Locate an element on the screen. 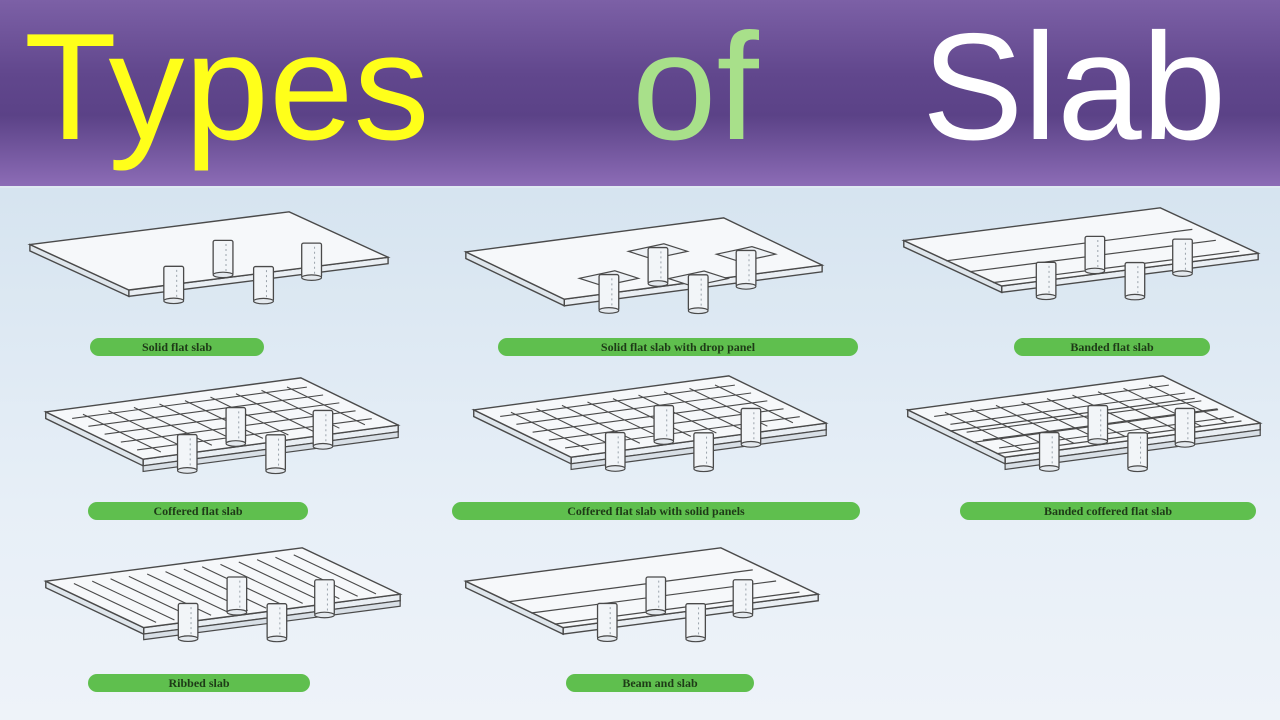 The width and height of the screenshot is (1280, 720). slab-diagram-solid-flat-drop-panel is located at coordinates (643, 268).